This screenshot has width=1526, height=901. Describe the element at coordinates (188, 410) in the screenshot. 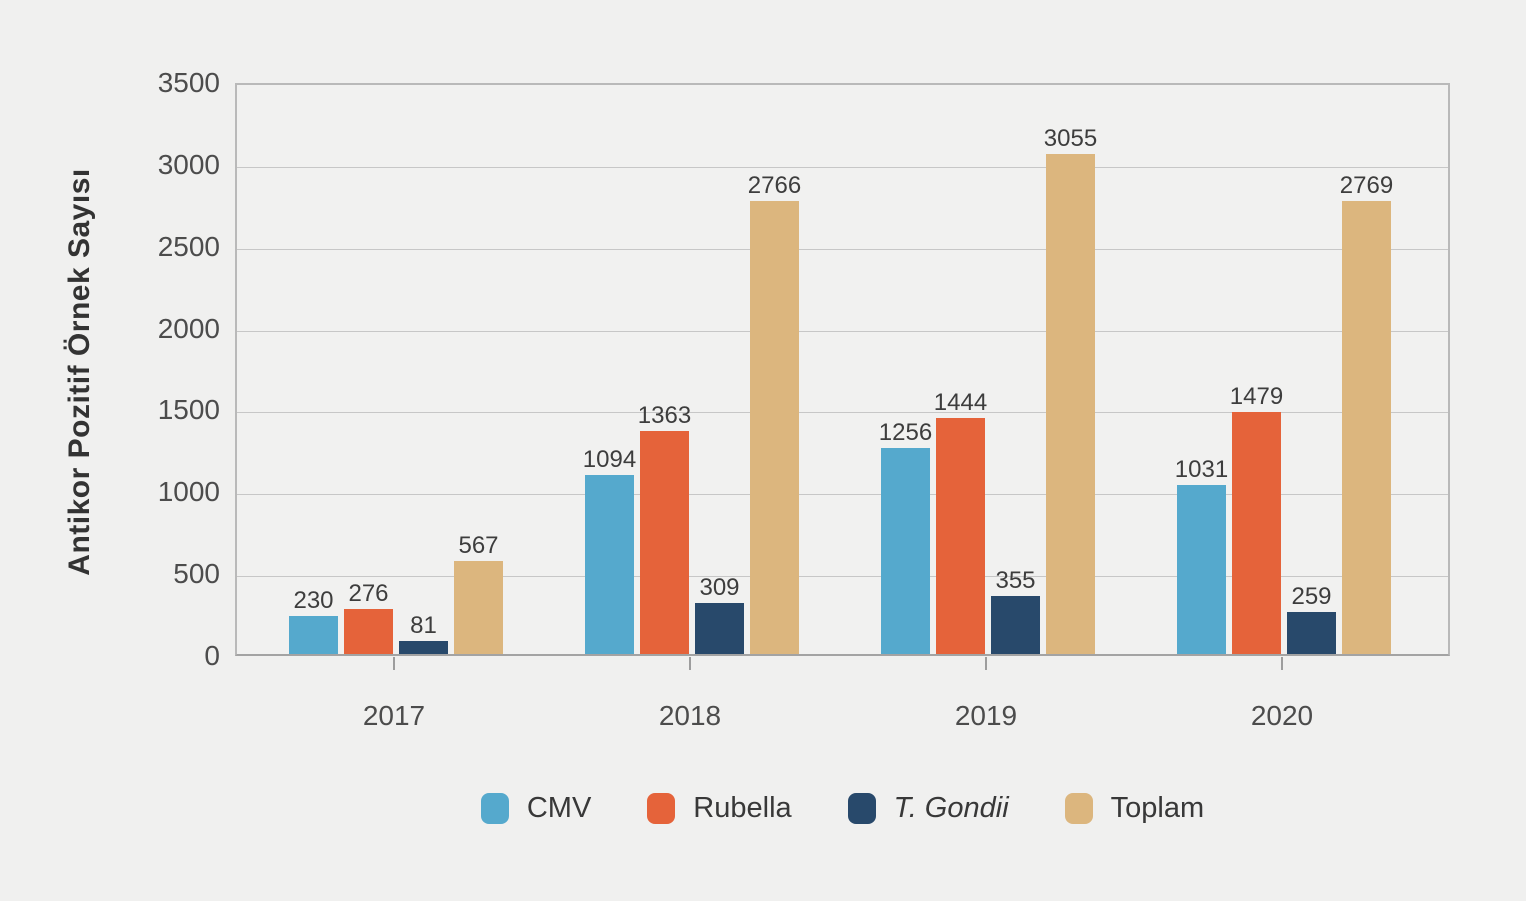

I see `y-tick-label-1500: 1500` at that location.